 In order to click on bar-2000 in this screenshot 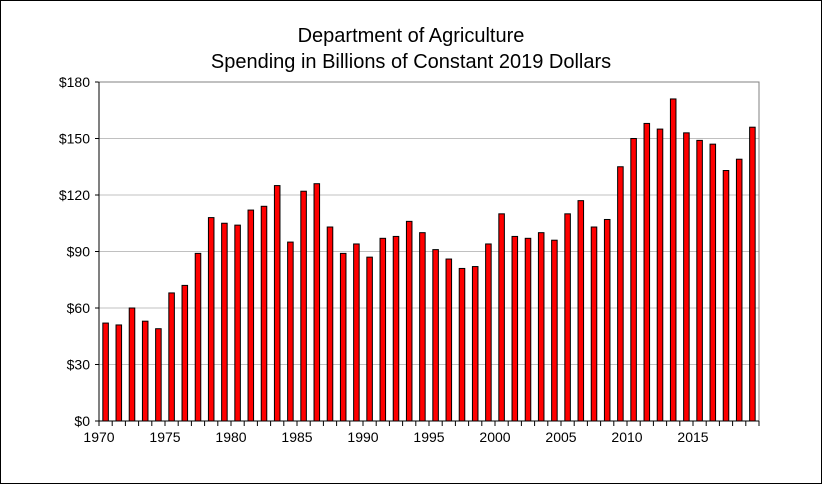, I will do `click(501, 317)`.